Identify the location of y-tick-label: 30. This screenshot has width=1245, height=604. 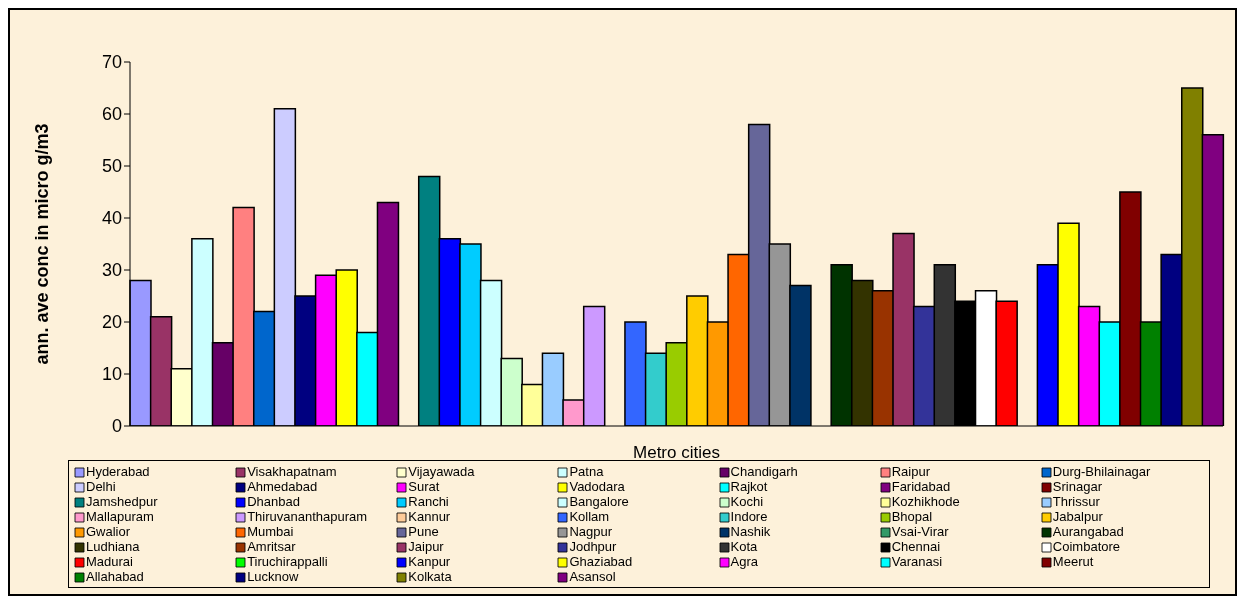
(111, 270).